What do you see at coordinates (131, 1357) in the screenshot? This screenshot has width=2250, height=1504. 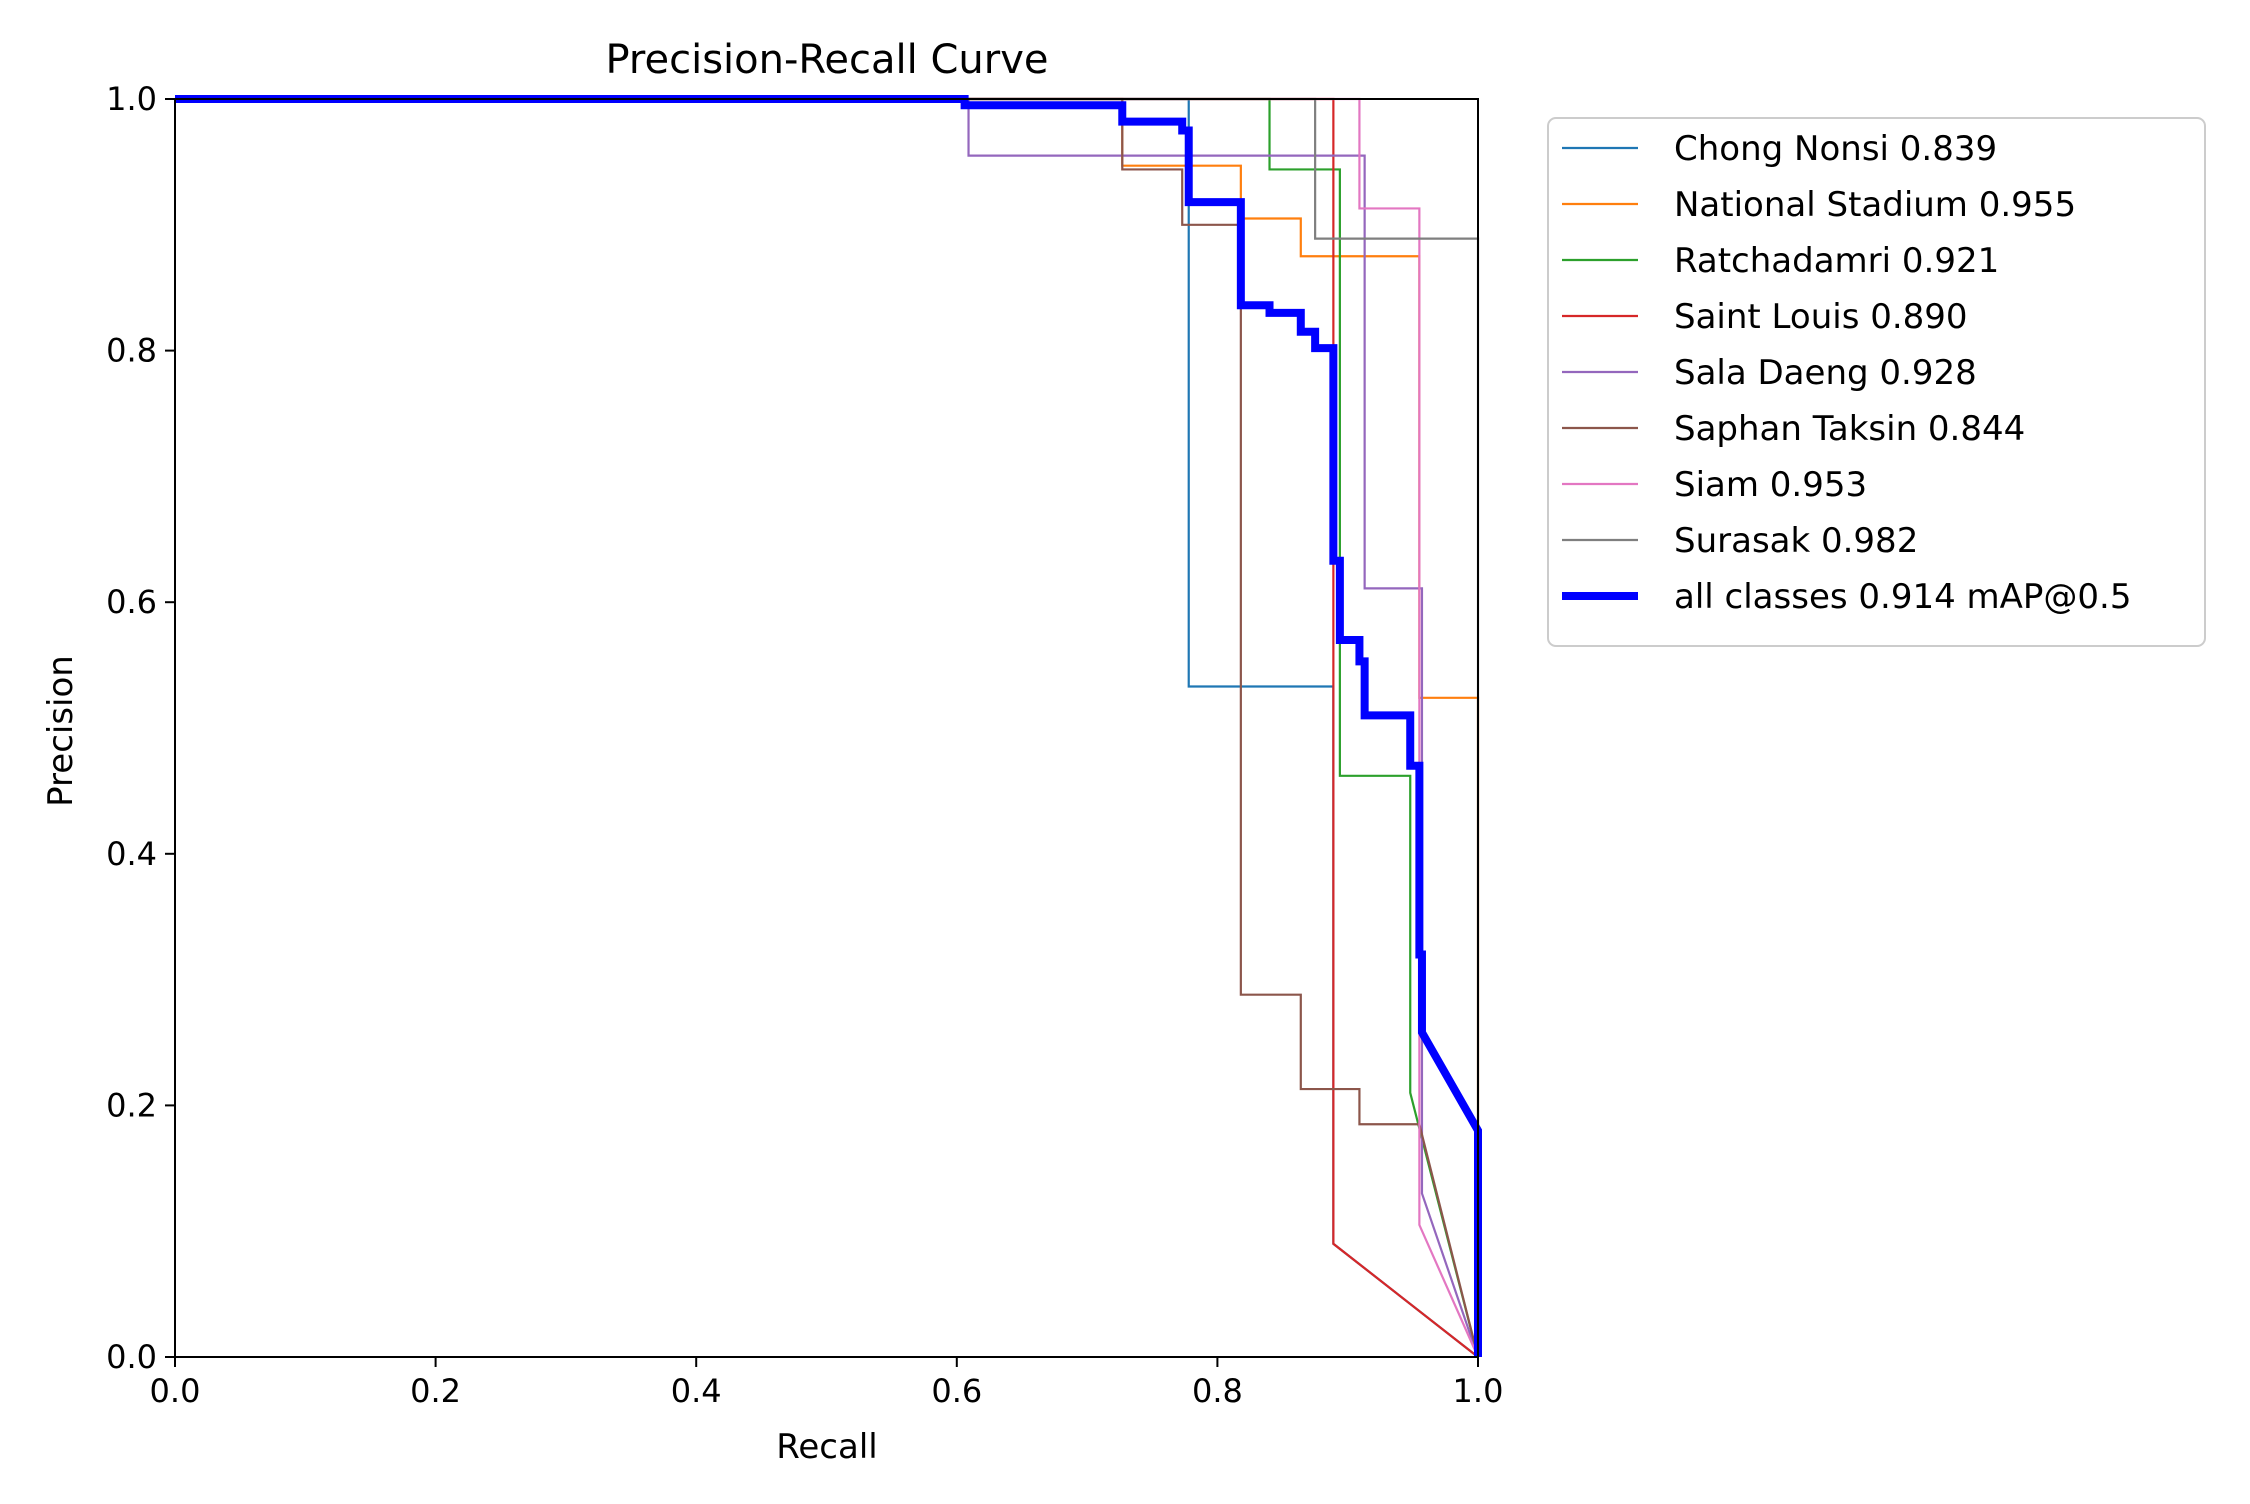 I see `y-tick-label: 0.0` at bounding box center [131, 1357].